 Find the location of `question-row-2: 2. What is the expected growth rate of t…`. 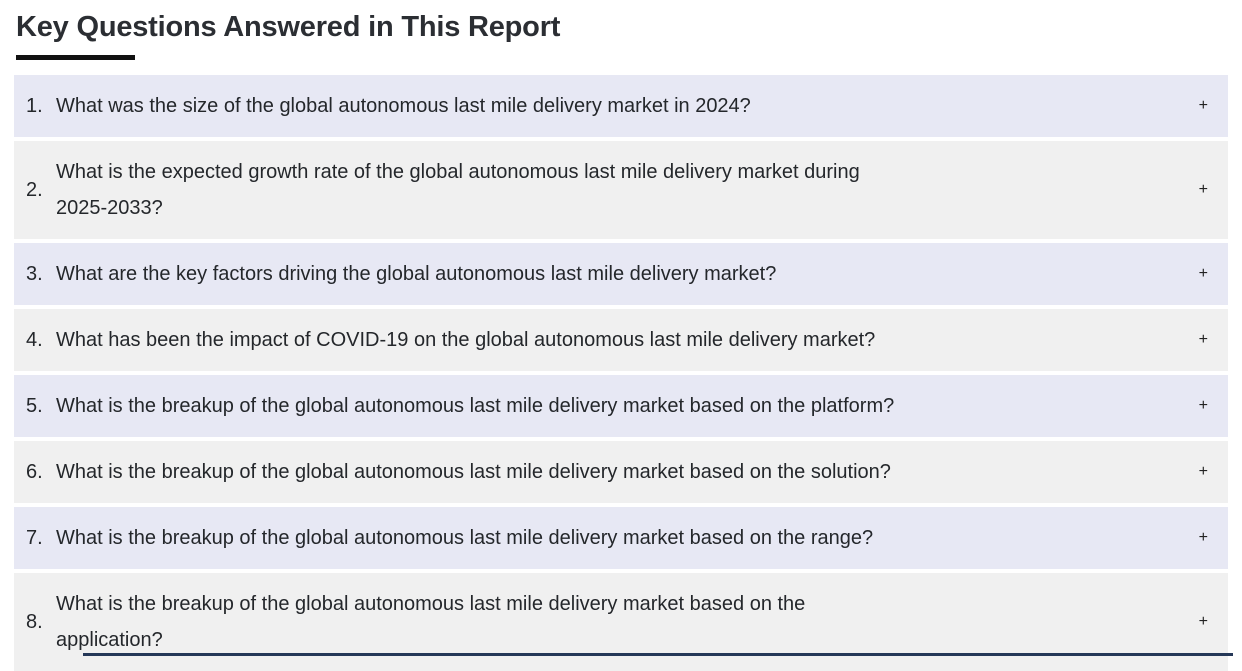

question-row-2: 2. What is the expected growth rate of t… is located at coordinates (621, 190).